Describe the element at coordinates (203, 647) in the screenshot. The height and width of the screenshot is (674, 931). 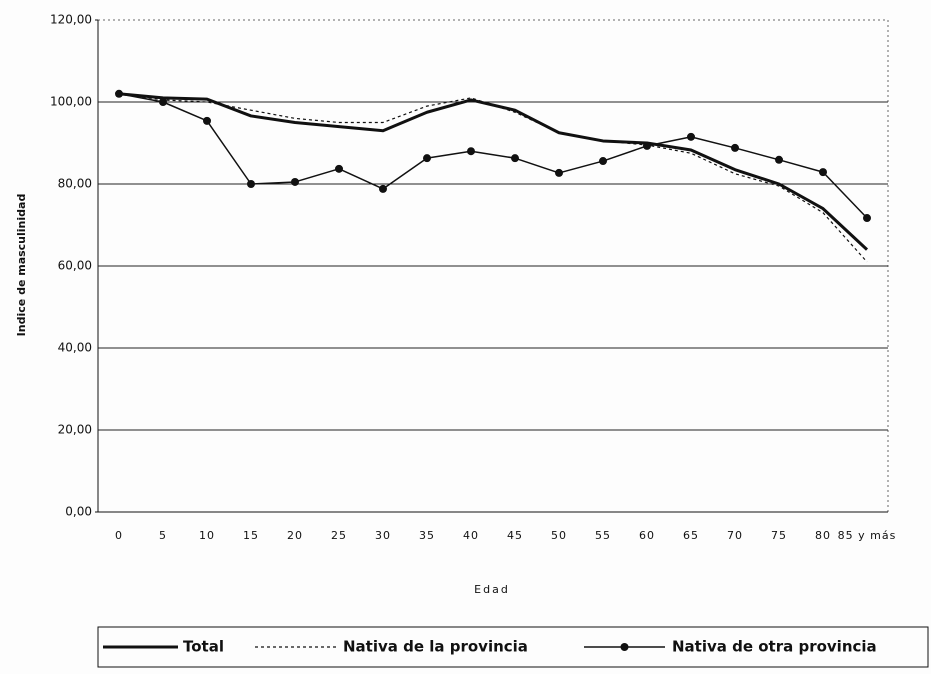
I see `legend-label: Total` at that location.